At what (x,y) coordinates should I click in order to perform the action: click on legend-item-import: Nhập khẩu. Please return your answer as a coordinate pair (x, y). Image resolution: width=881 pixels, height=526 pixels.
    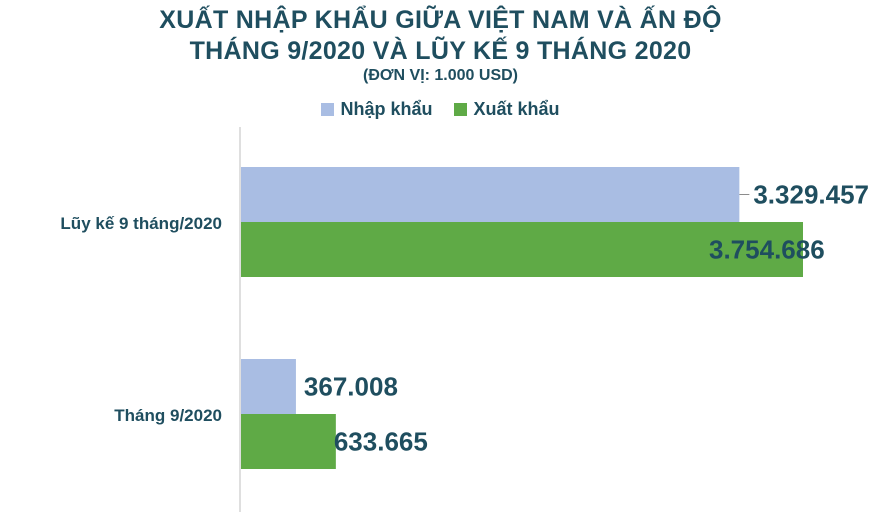
    Looking at the image, I should click on (376, 109).